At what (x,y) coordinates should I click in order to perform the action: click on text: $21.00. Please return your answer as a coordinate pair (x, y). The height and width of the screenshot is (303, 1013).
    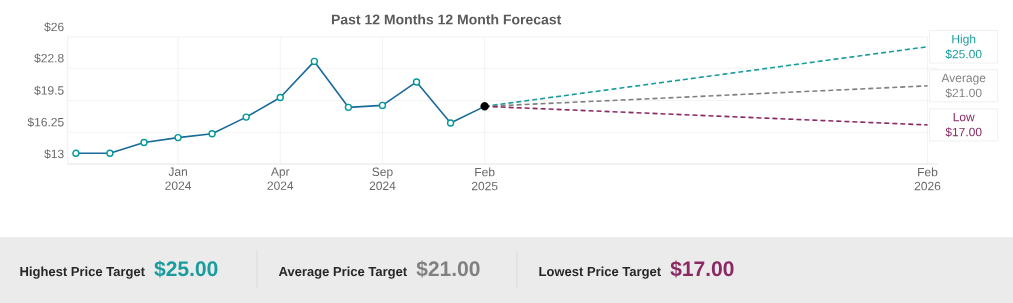
    Looking at the image, I should click on (448, 269).